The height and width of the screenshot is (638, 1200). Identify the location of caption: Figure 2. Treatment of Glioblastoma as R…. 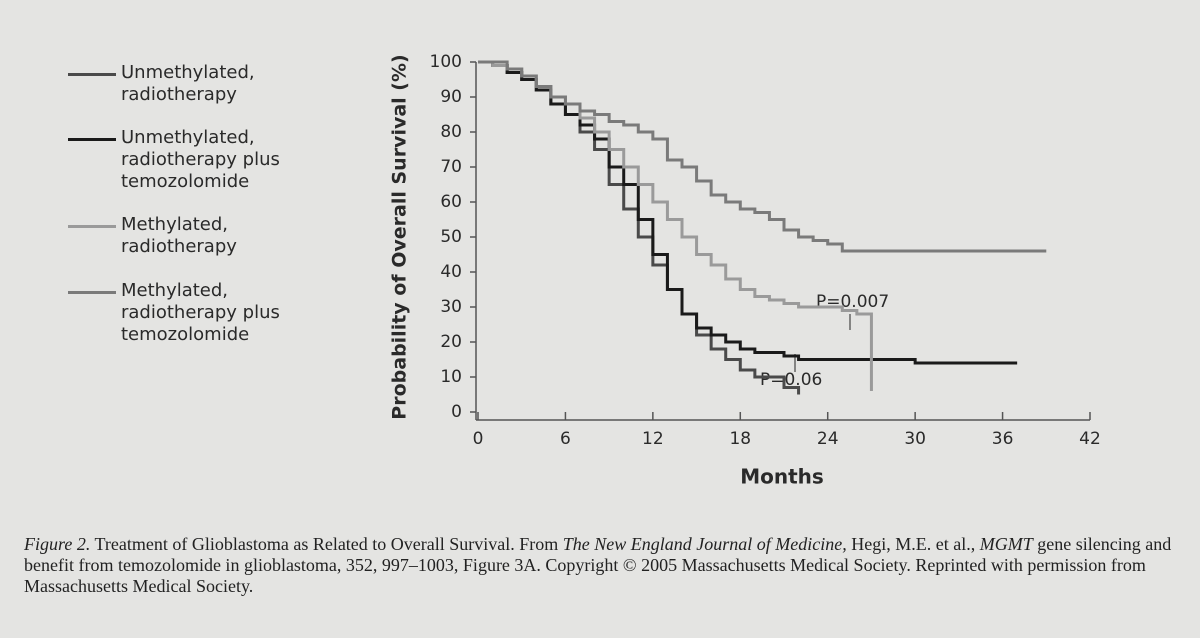
(604, 565).